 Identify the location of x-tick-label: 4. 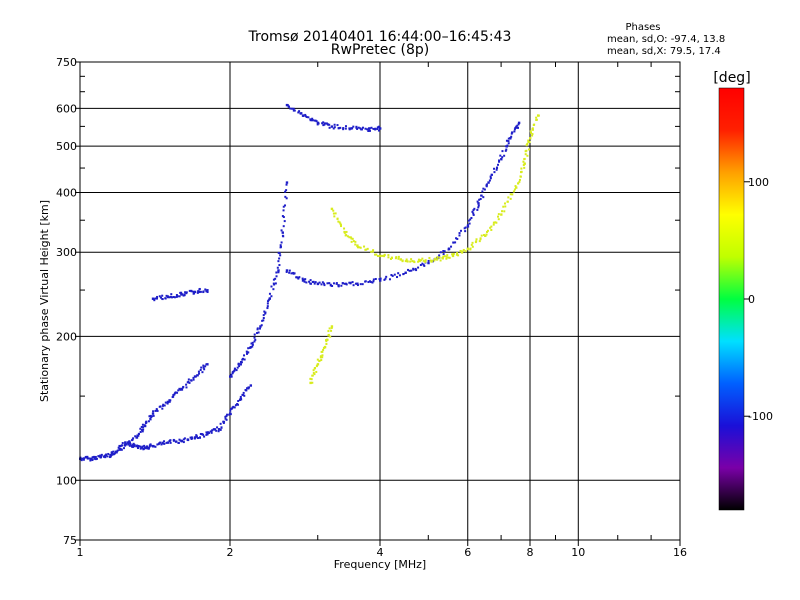
(380, 552).